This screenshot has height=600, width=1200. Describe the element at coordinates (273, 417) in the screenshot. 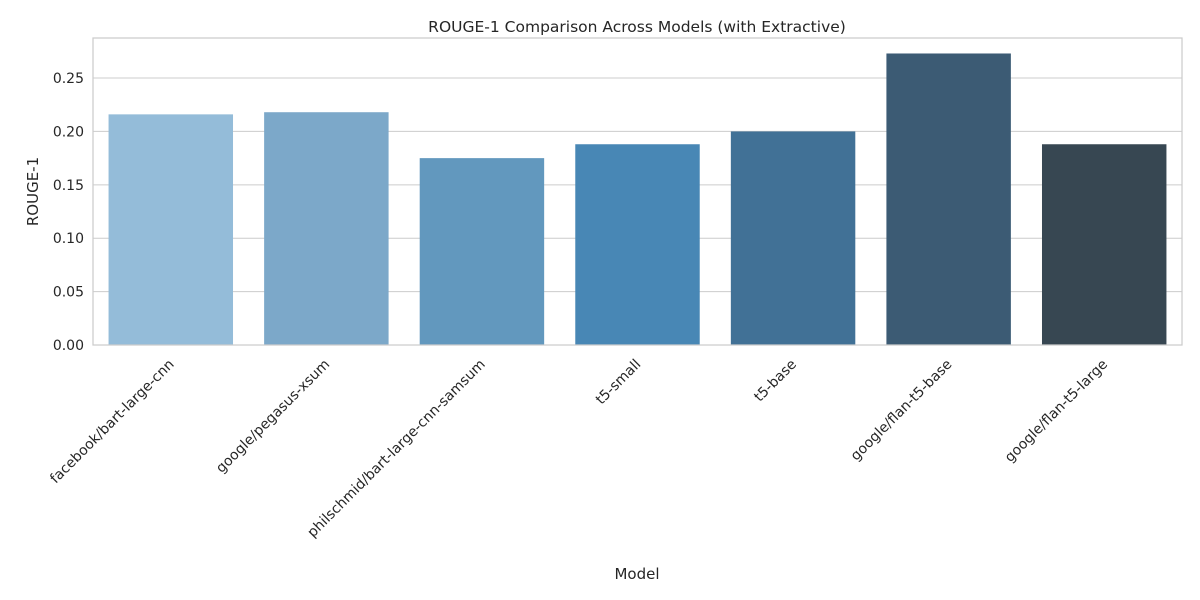

I see `x-tick-label: google/pegasus-xsum` at that location.